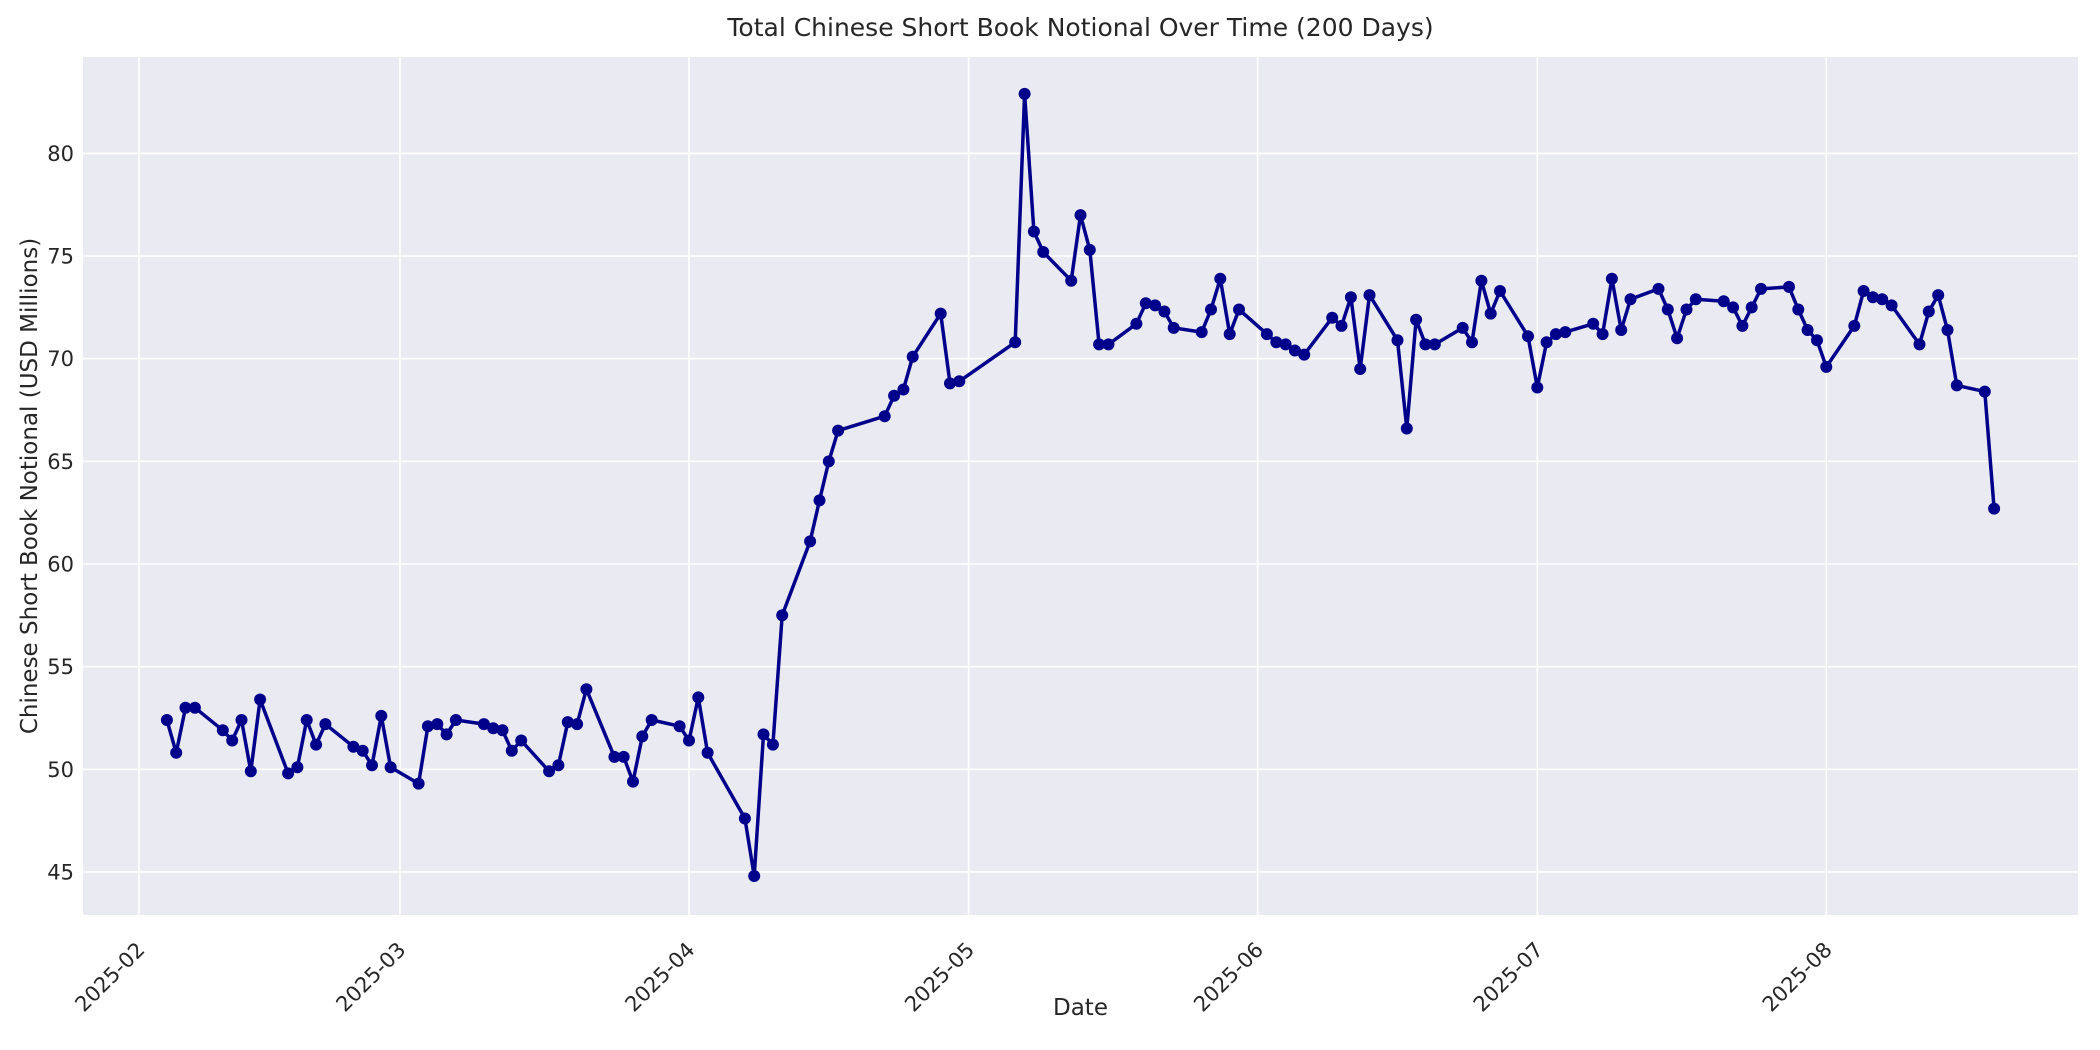 This screenshot has height=1050, width=2100. What do you see at coordinates (60, 462) in the screenshot?
I see `y-tick-label: 65` at bounding box center [60, 462].